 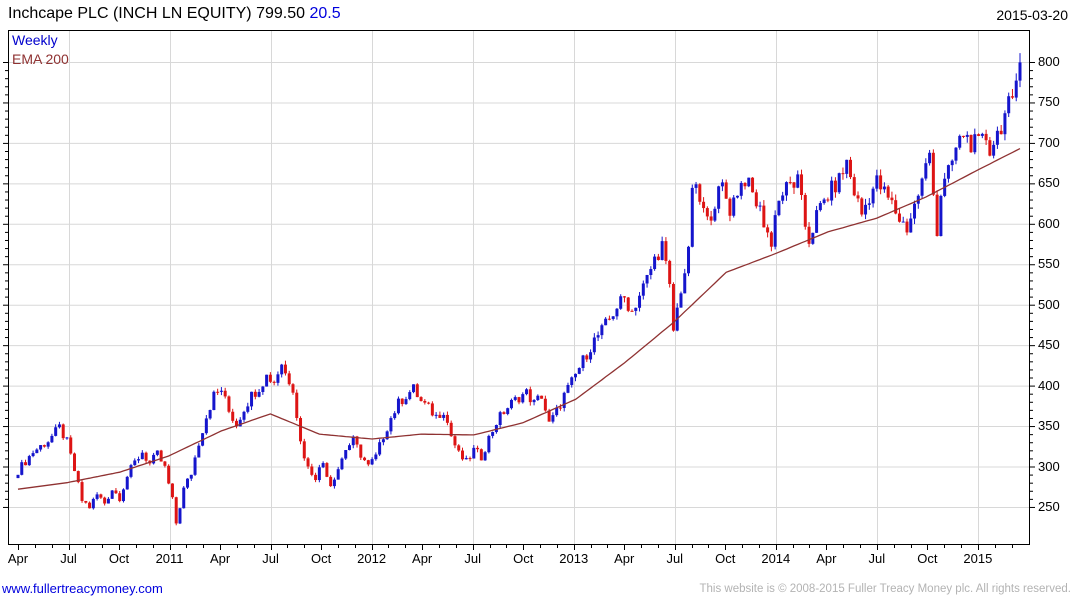 What do you see at coordinates (574, 558) in the screenshot?
I see `x-axis-tick-label: 2013` at bounding box center [574, 558].